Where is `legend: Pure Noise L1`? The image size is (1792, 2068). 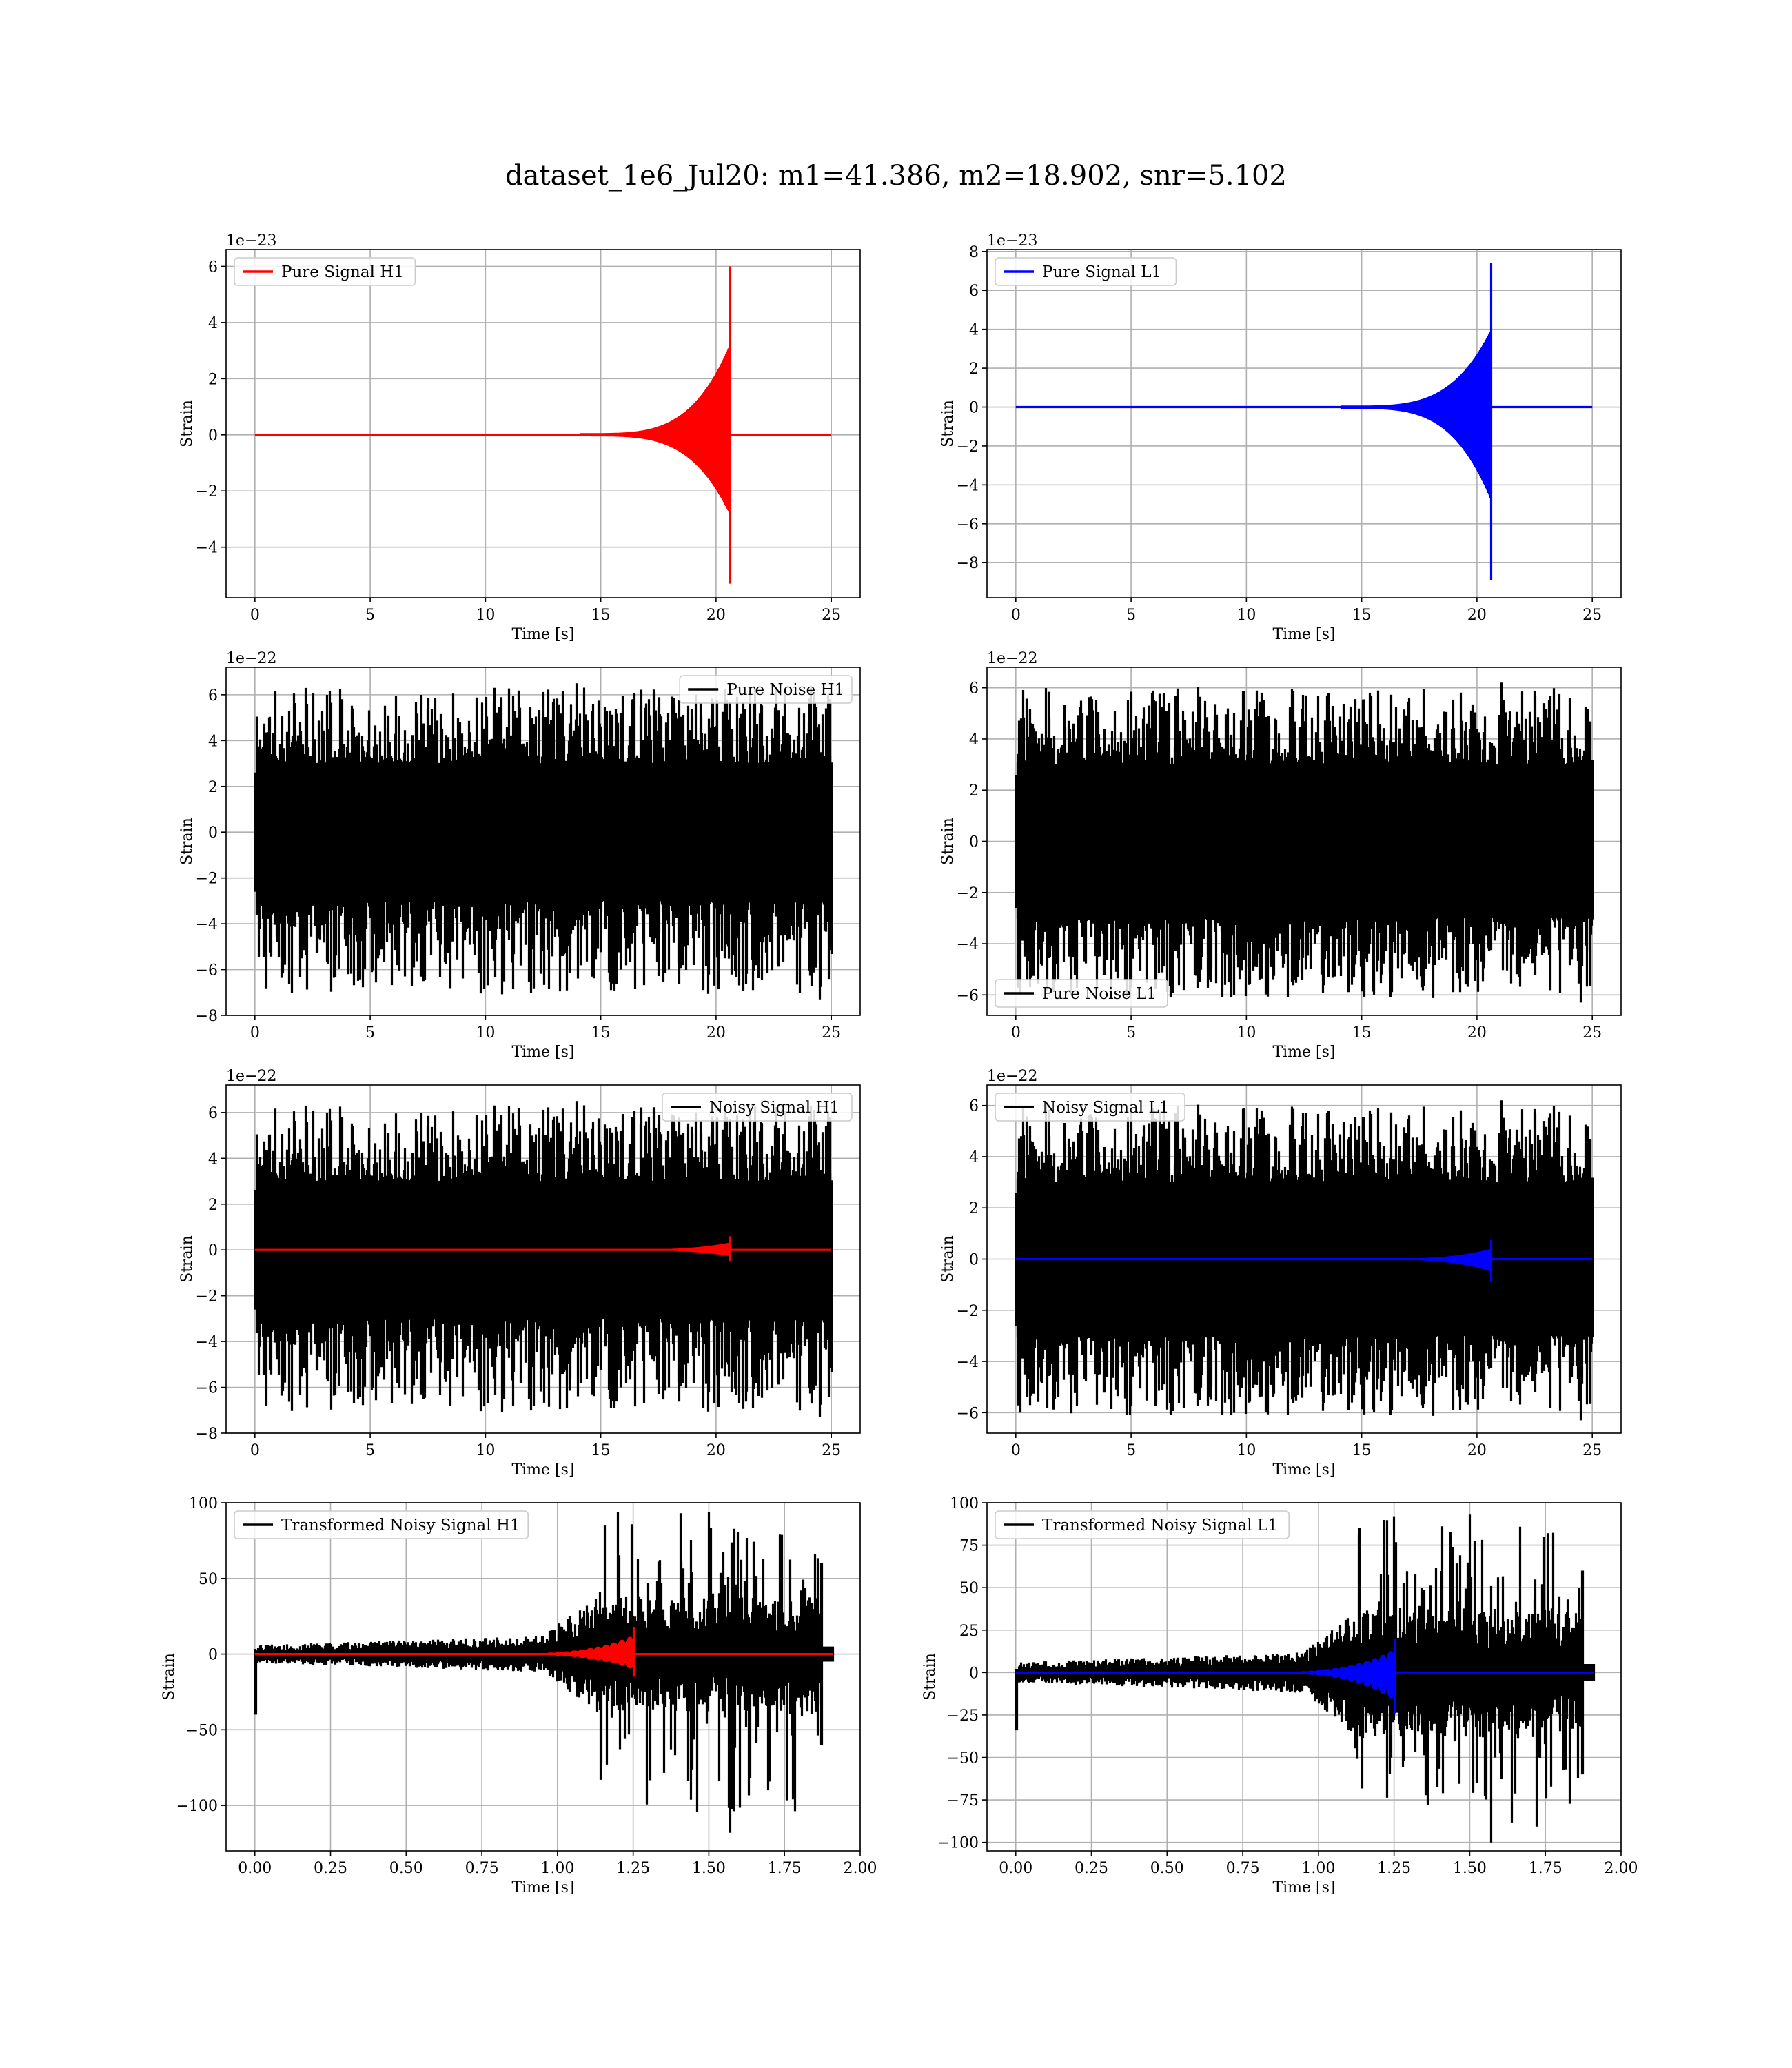 legend: Pure Noise L1 is located at coordinates (1081, 993).